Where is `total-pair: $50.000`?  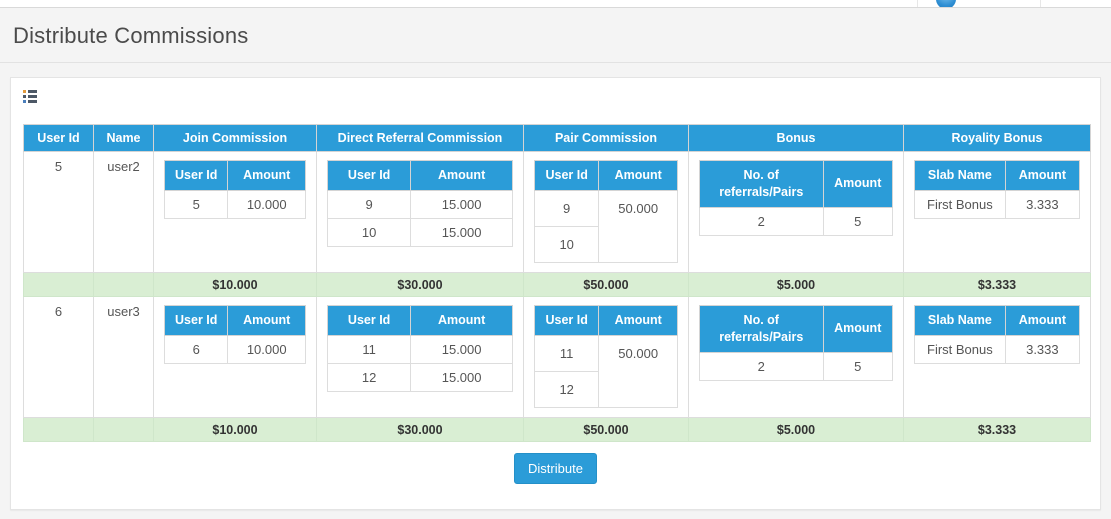 total-pair: $50.000 is located at coordinates (606, 429).